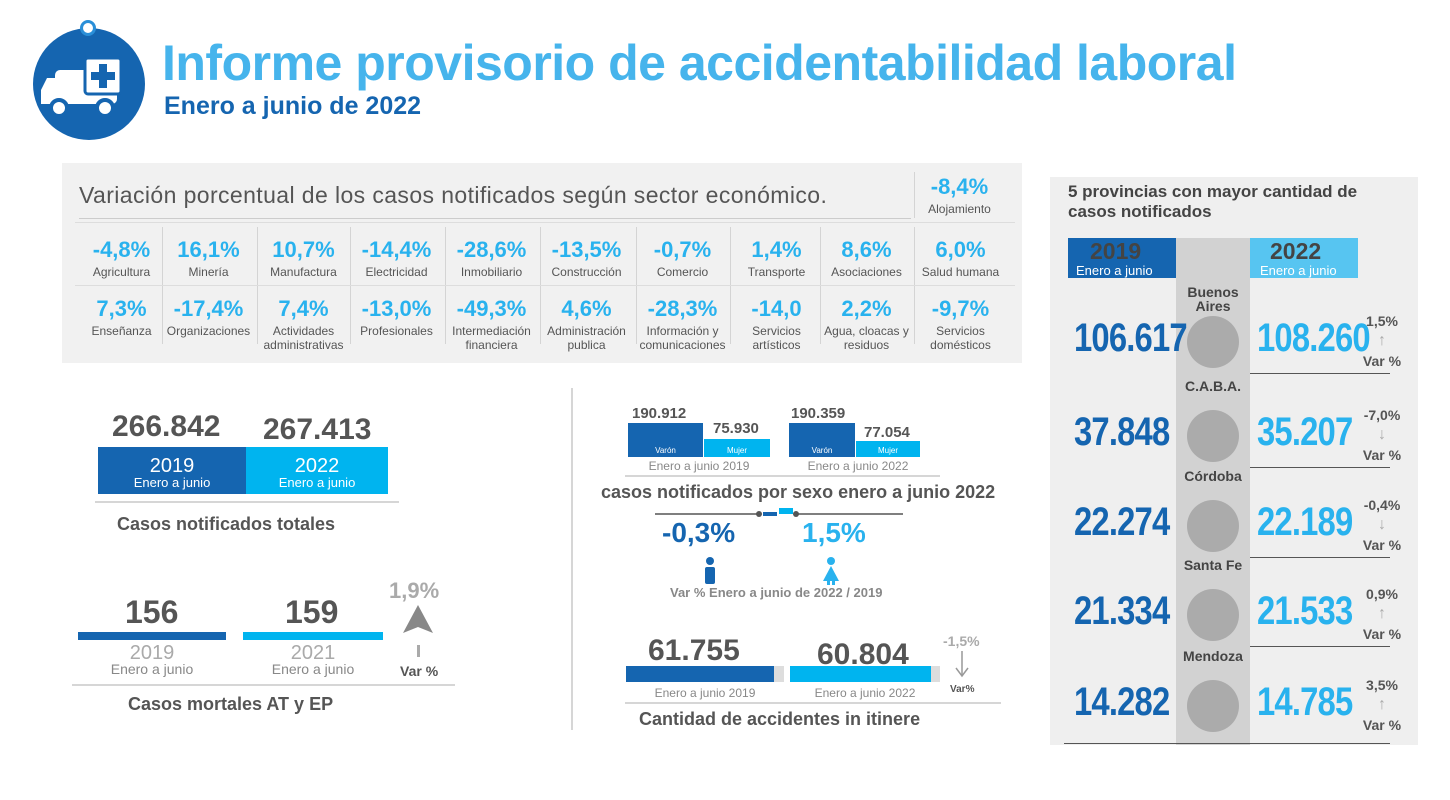 Image resolution: width=1450 pixels, height=800 pixels. What do you see at coordinates (1296, 251) in the screenshot?
I see `year-label: 2022` at bounding box center [1296, 251].